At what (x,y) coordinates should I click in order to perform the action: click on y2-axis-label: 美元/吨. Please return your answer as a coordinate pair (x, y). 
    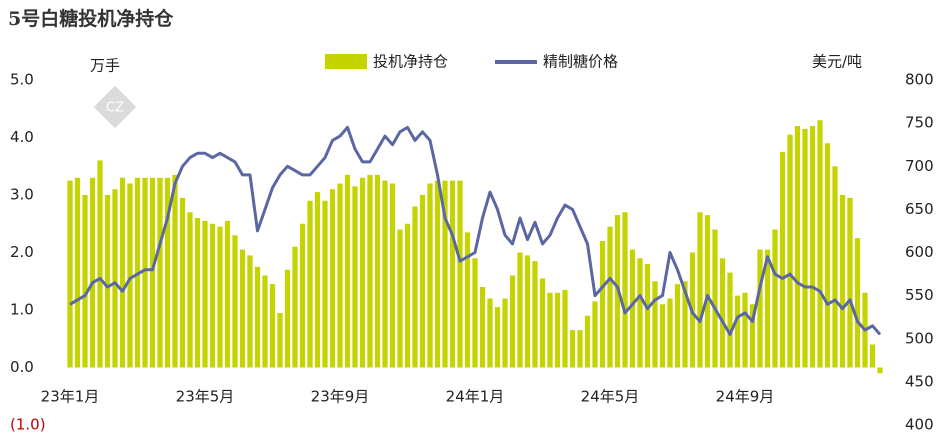
    Looking at the image, I should click on (837, 62).